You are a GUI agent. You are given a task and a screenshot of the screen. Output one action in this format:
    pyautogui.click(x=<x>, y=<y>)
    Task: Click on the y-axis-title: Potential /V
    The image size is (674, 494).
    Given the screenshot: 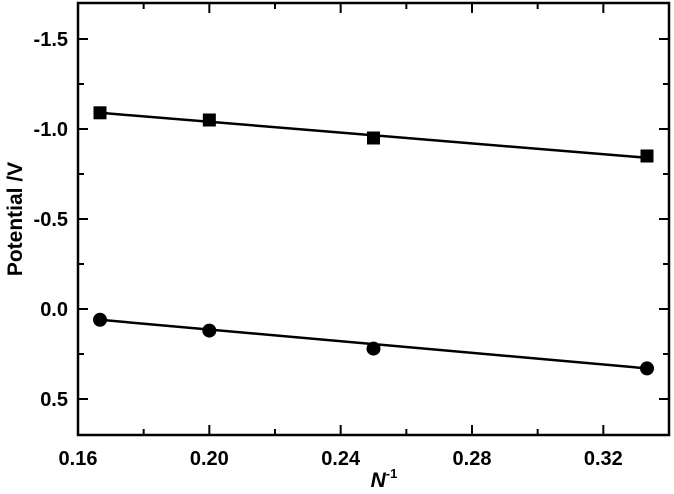 What is the action you would take?
    pyautogui.click(x=15, y=219)
    